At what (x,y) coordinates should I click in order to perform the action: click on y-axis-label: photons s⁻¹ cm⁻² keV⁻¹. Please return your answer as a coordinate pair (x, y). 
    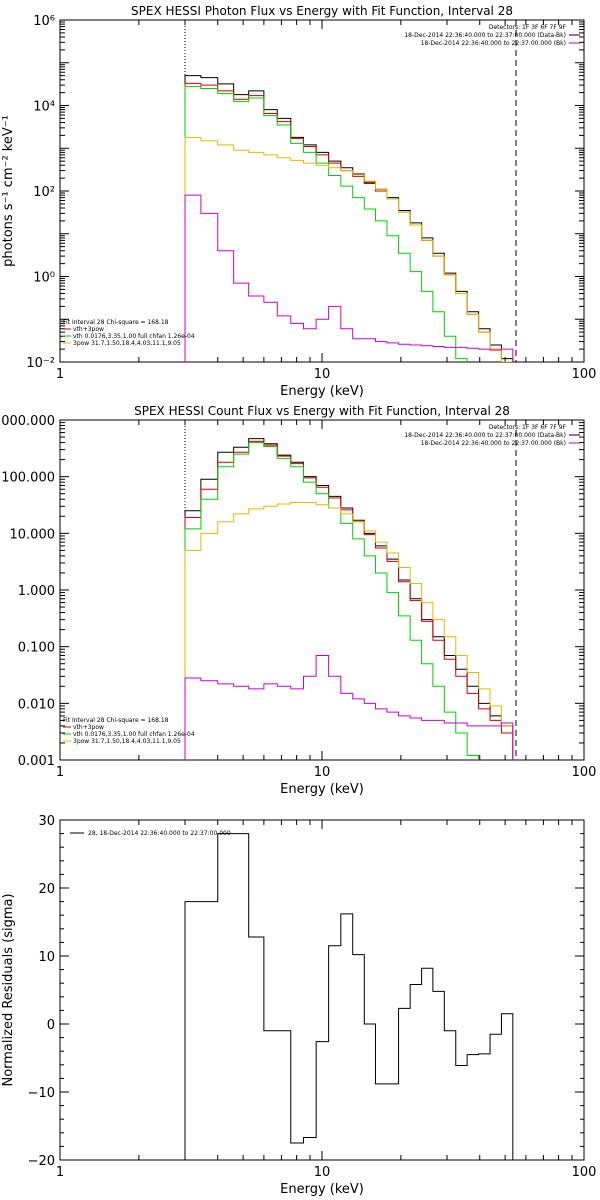
    Looking at the image, I should click on (8, 191).